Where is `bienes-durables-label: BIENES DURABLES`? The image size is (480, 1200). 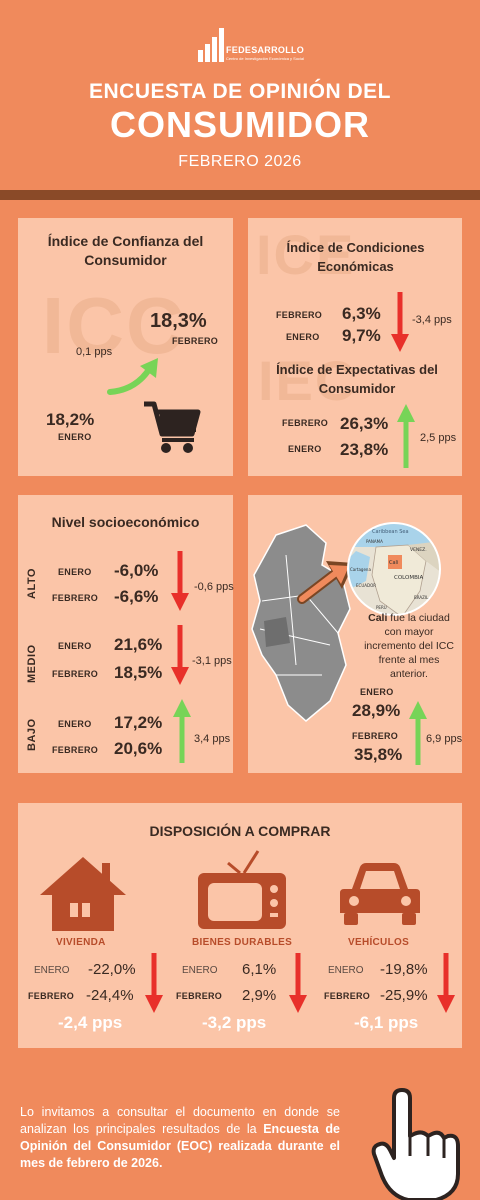
bienes-durables-label: BIENES DURABLES is located at coordinates (242, 942).